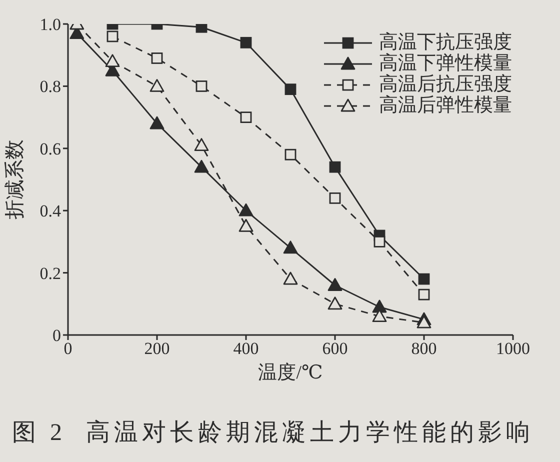 The height and width of the screenshot is (462, 560). I want to click on legend-label: 高温下抗压强度, so click(445, 42).